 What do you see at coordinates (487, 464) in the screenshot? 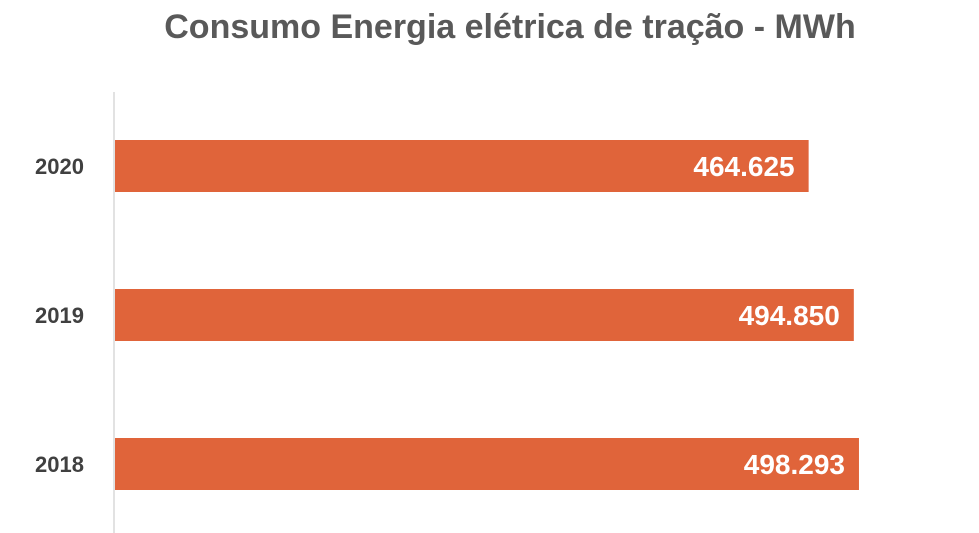
I see `bar-2018` at bounding box center [487, 464].